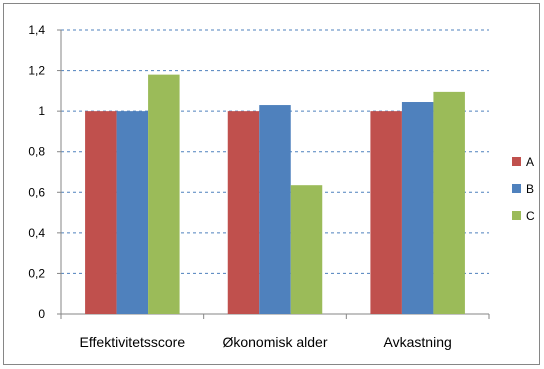 This screenshot has height=369, width=544. What do you see at coordinates (516, 188) in the screenshot?
I see `legend-swatch-b` at bounding box center [516, 188].